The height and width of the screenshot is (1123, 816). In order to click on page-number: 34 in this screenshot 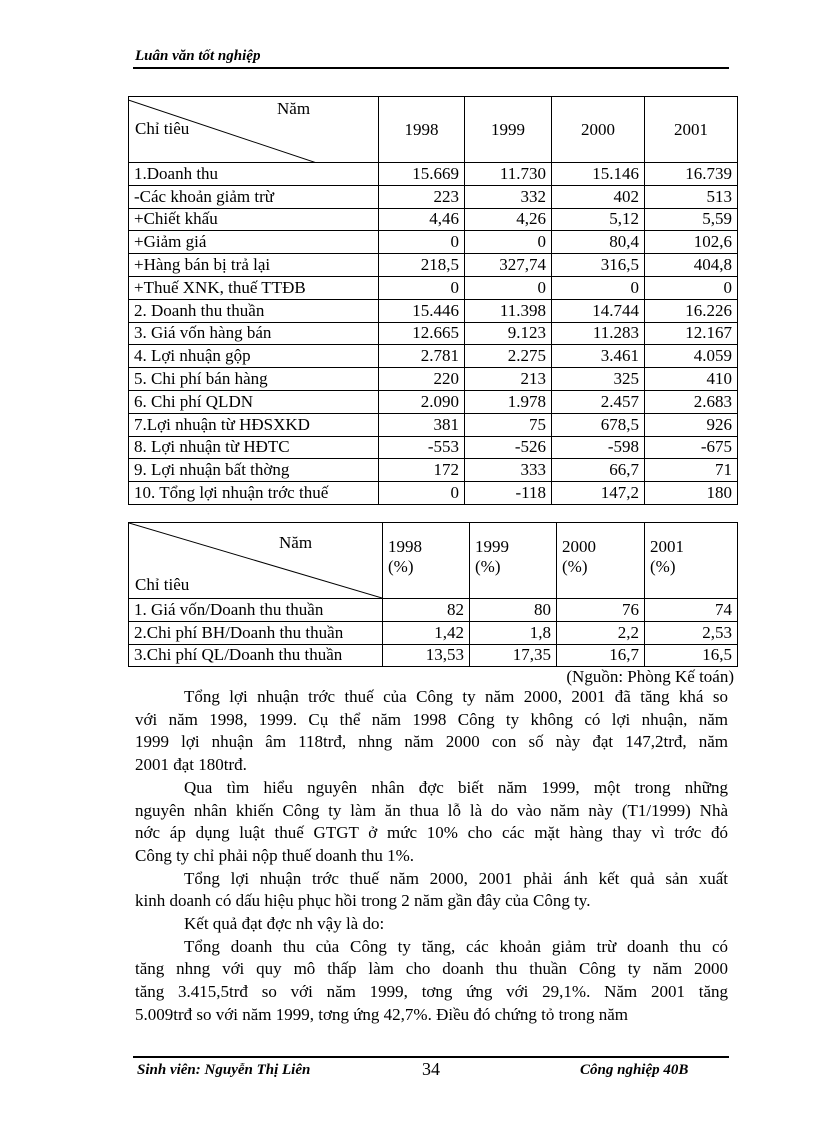, I will do `click(431, 1069)`.